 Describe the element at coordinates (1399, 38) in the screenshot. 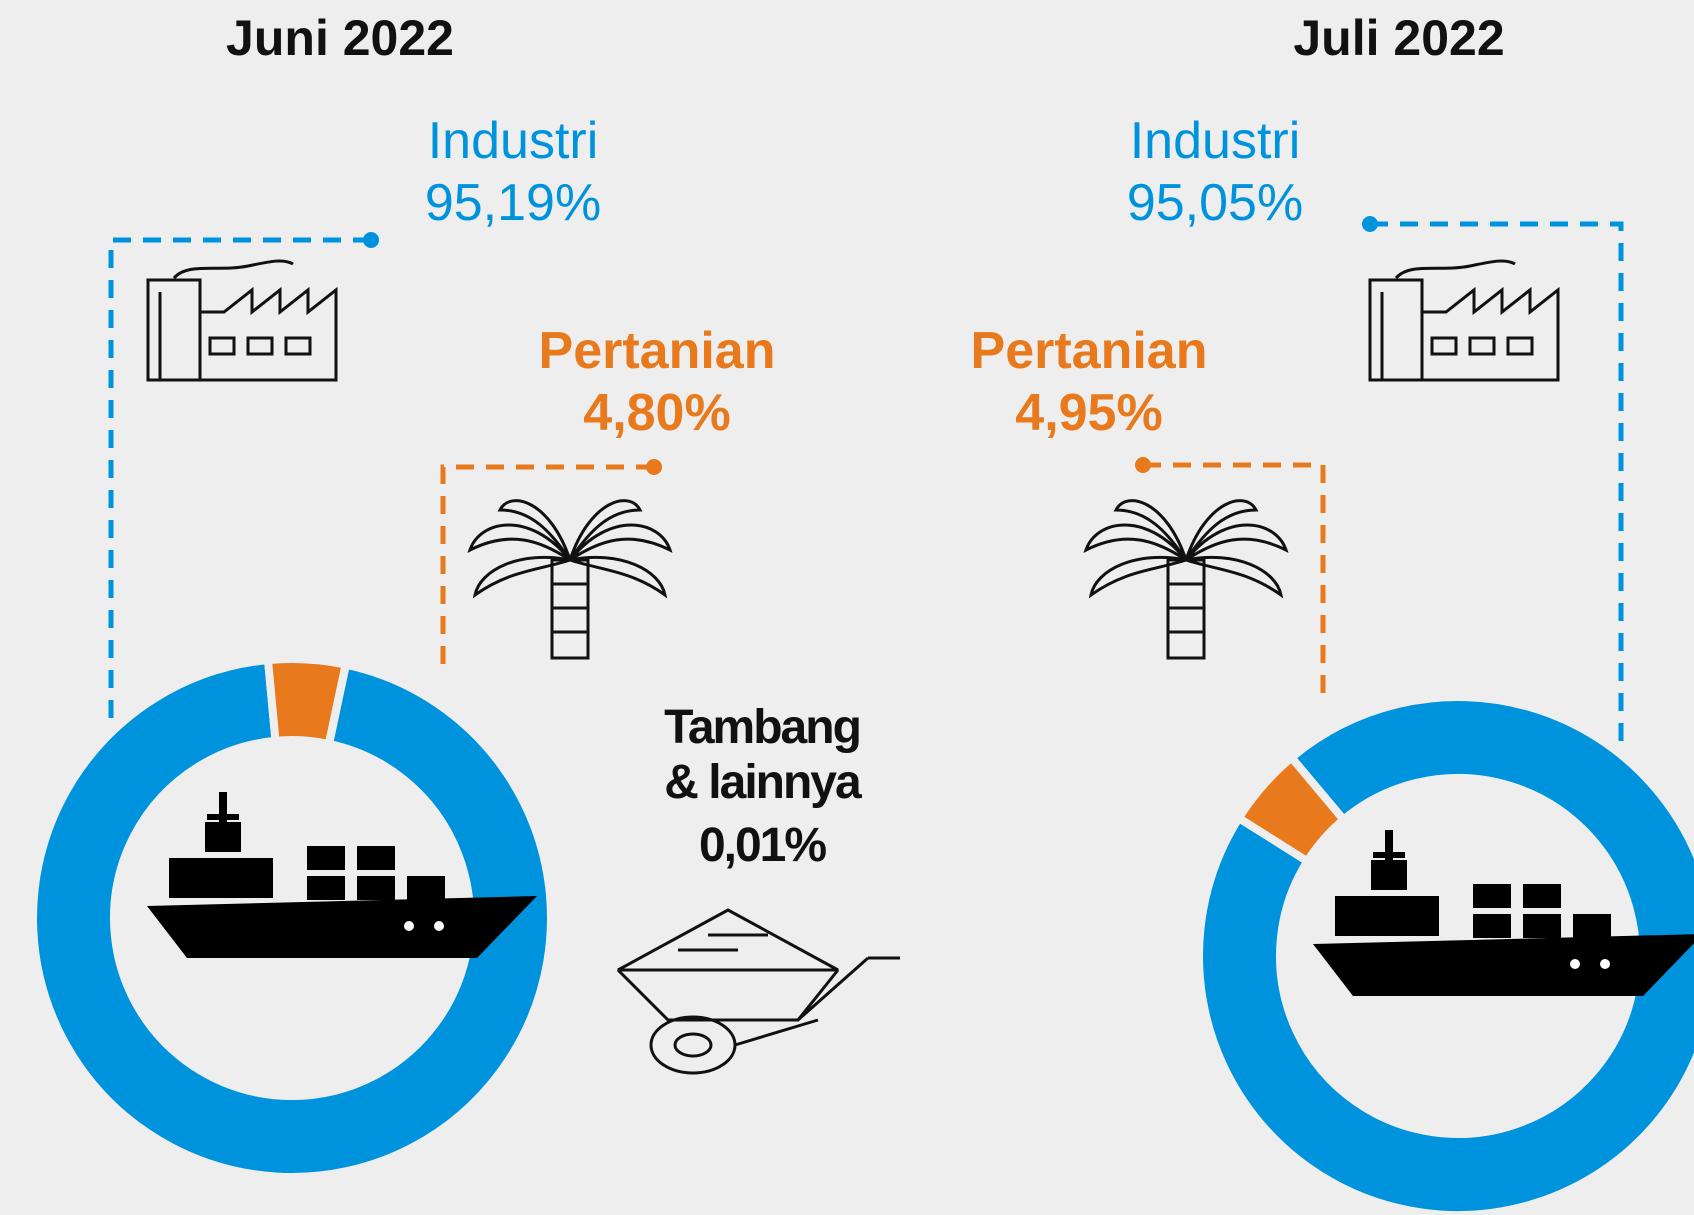

I see `chart-title: Juli 2022` at that location.